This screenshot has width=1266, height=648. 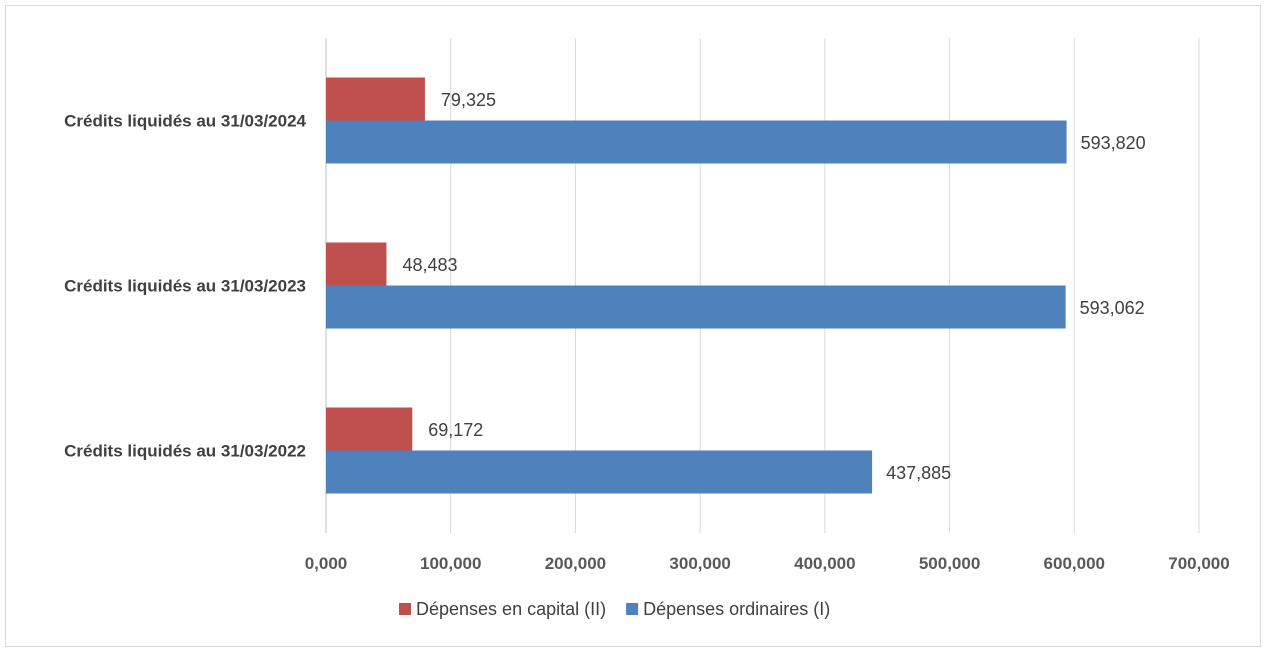 What do you see at coordinates (185, 451) in the screenshot?
I see `category-label: Crédits liquidés au 31/03/2022` at bounding box center [185, 451].